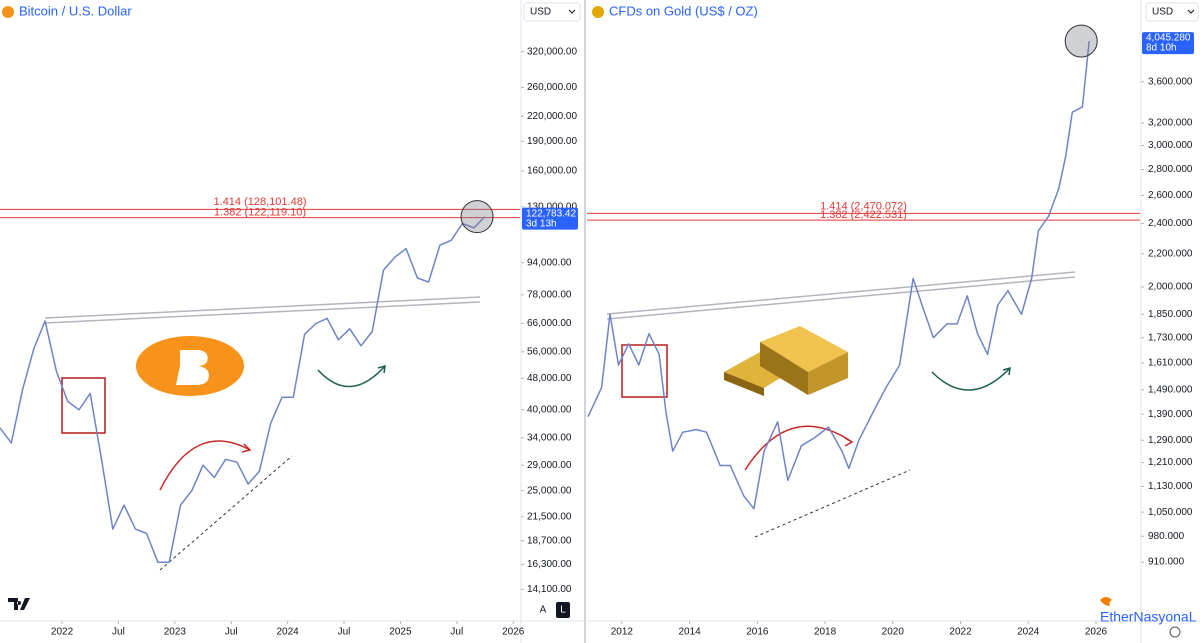 The height and width of the screenshot is (643, 1200). I want to click on scale-button-label: A, so click(543, 610).